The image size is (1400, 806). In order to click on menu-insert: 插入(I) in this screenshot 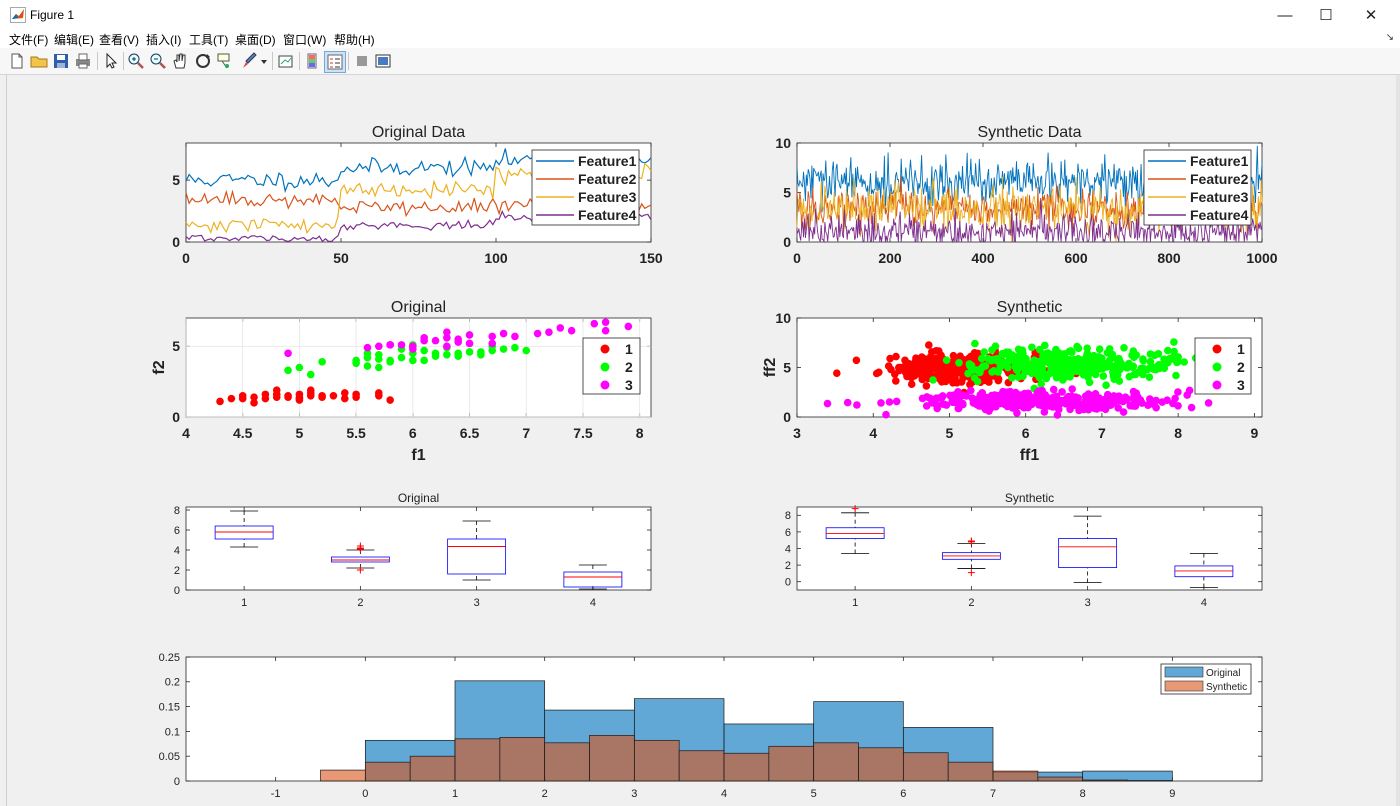, I will do `click(164, 40)`.